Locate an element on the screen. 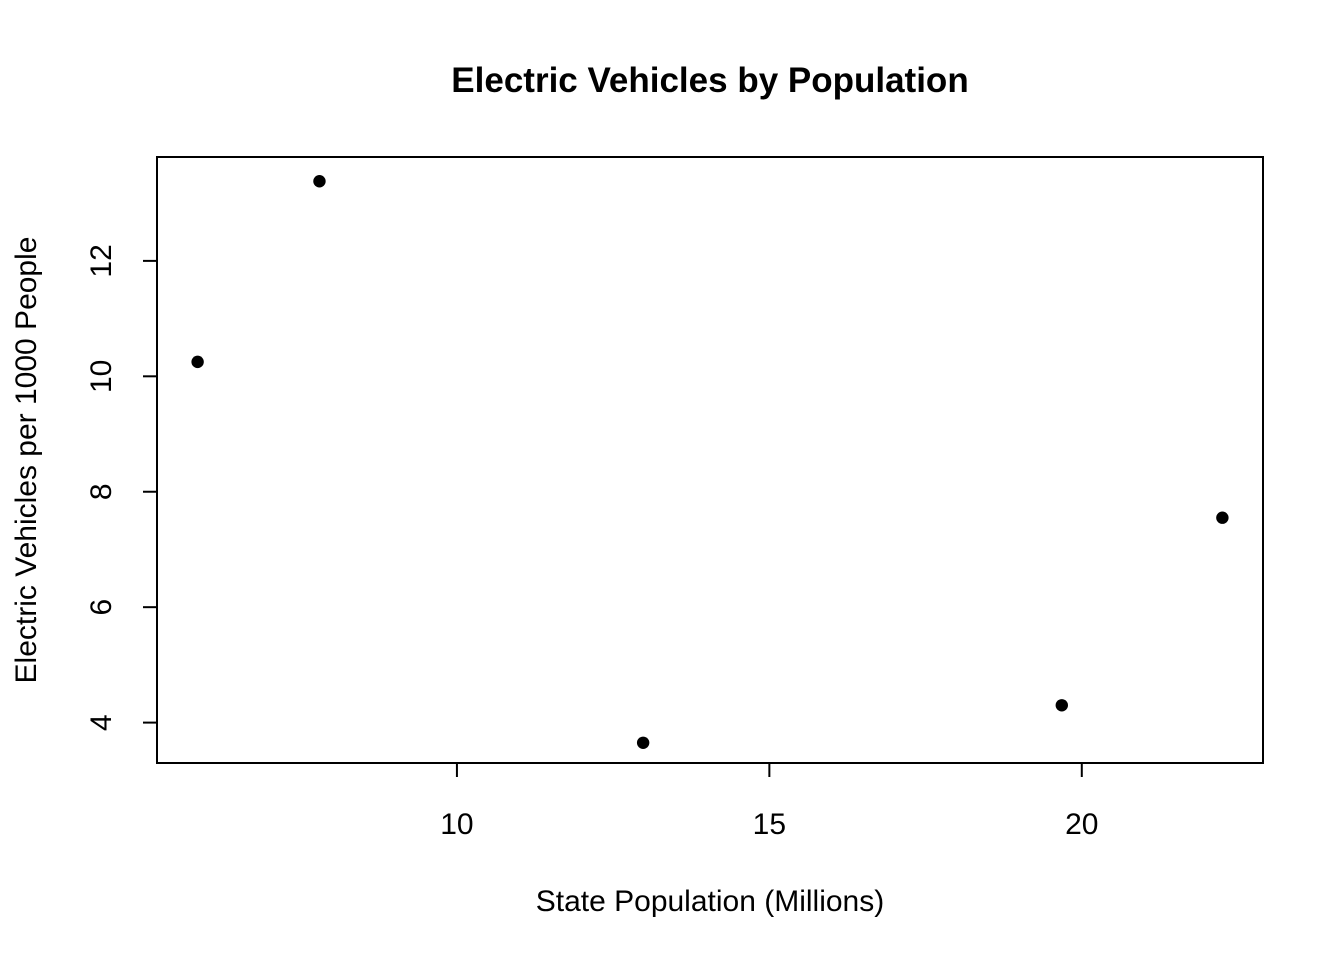  y-tick-label: 10 is located at coordinates (101, 376).